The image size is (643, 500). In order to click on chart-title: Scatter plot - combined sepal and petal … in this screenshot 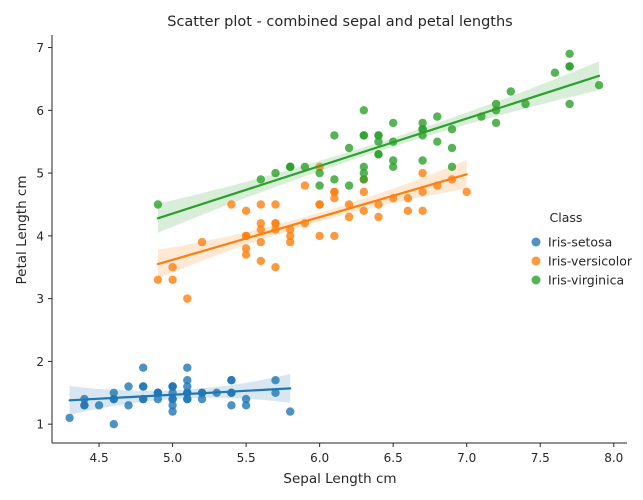, I will do `click(340, 22)`.